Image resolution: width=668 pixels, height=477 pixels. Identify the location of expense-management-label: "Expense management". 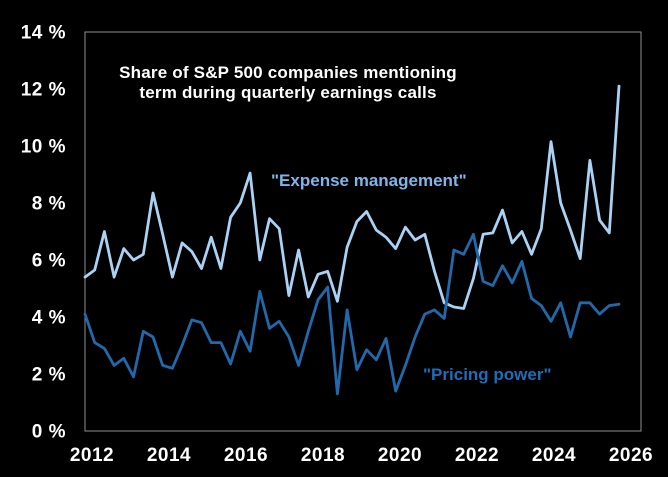
(369, 180).